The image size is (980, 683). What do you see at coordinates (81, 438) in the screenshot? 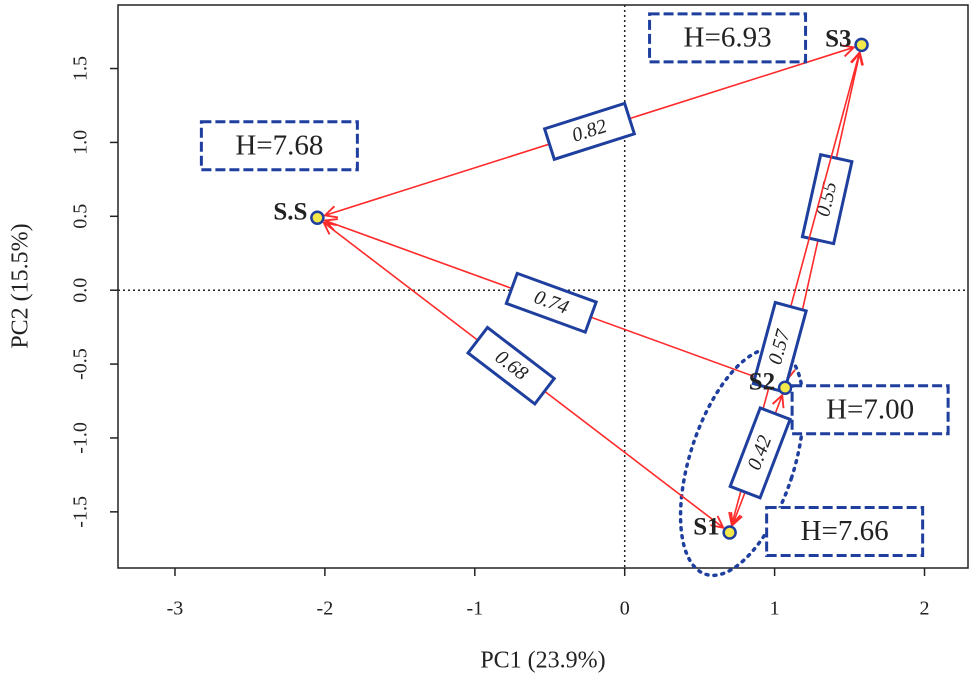
I see `y-tick-label: -1.0` at bounding box center [81, 438].